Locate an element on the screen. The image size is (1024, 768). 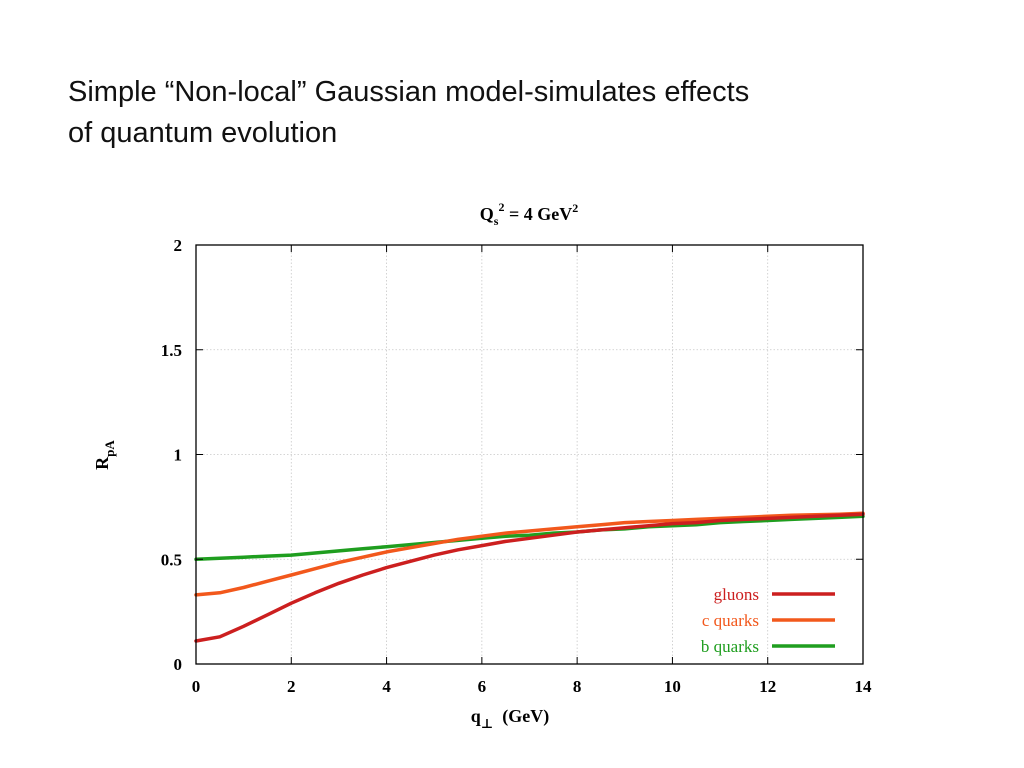
chart-title: Qs2 = 4 GeV2 is located at coordinates (529, 214).